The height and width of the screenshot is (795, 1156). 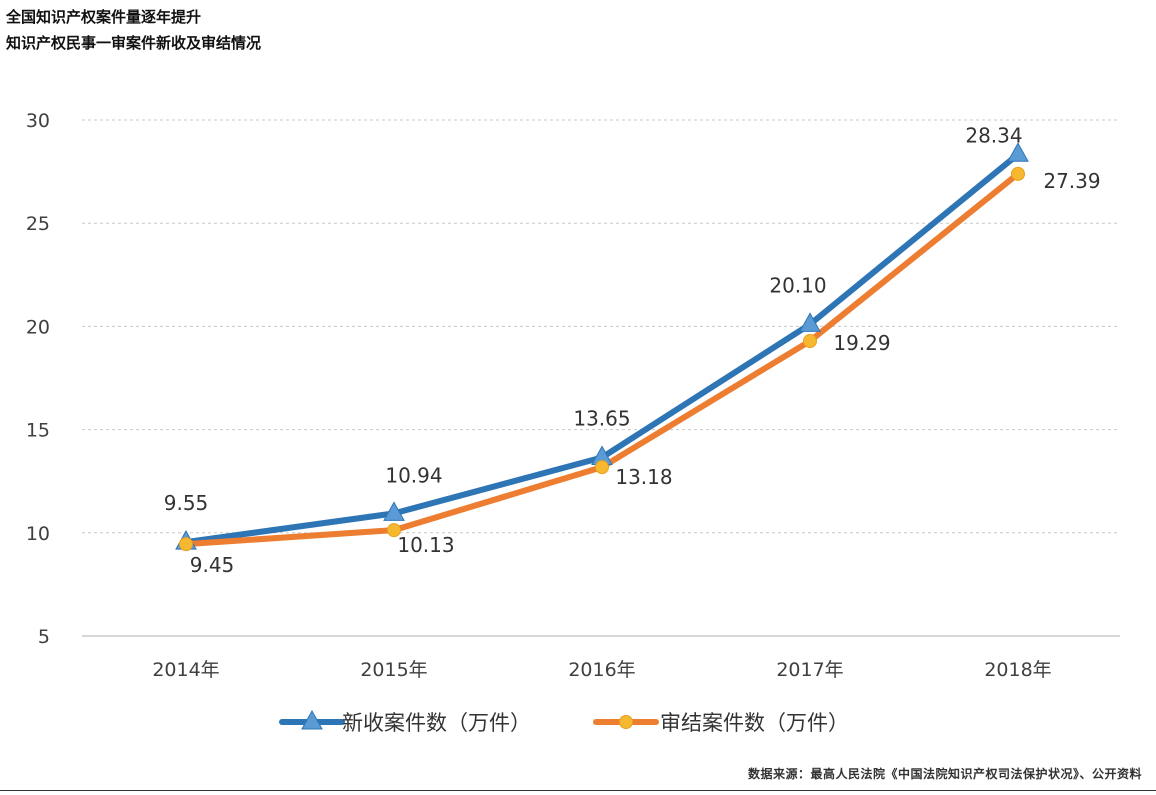 What do you see at coordinates (425, 545) in the screenshot?
I see `data-label: 10.13` at bounding box center [425, 545].